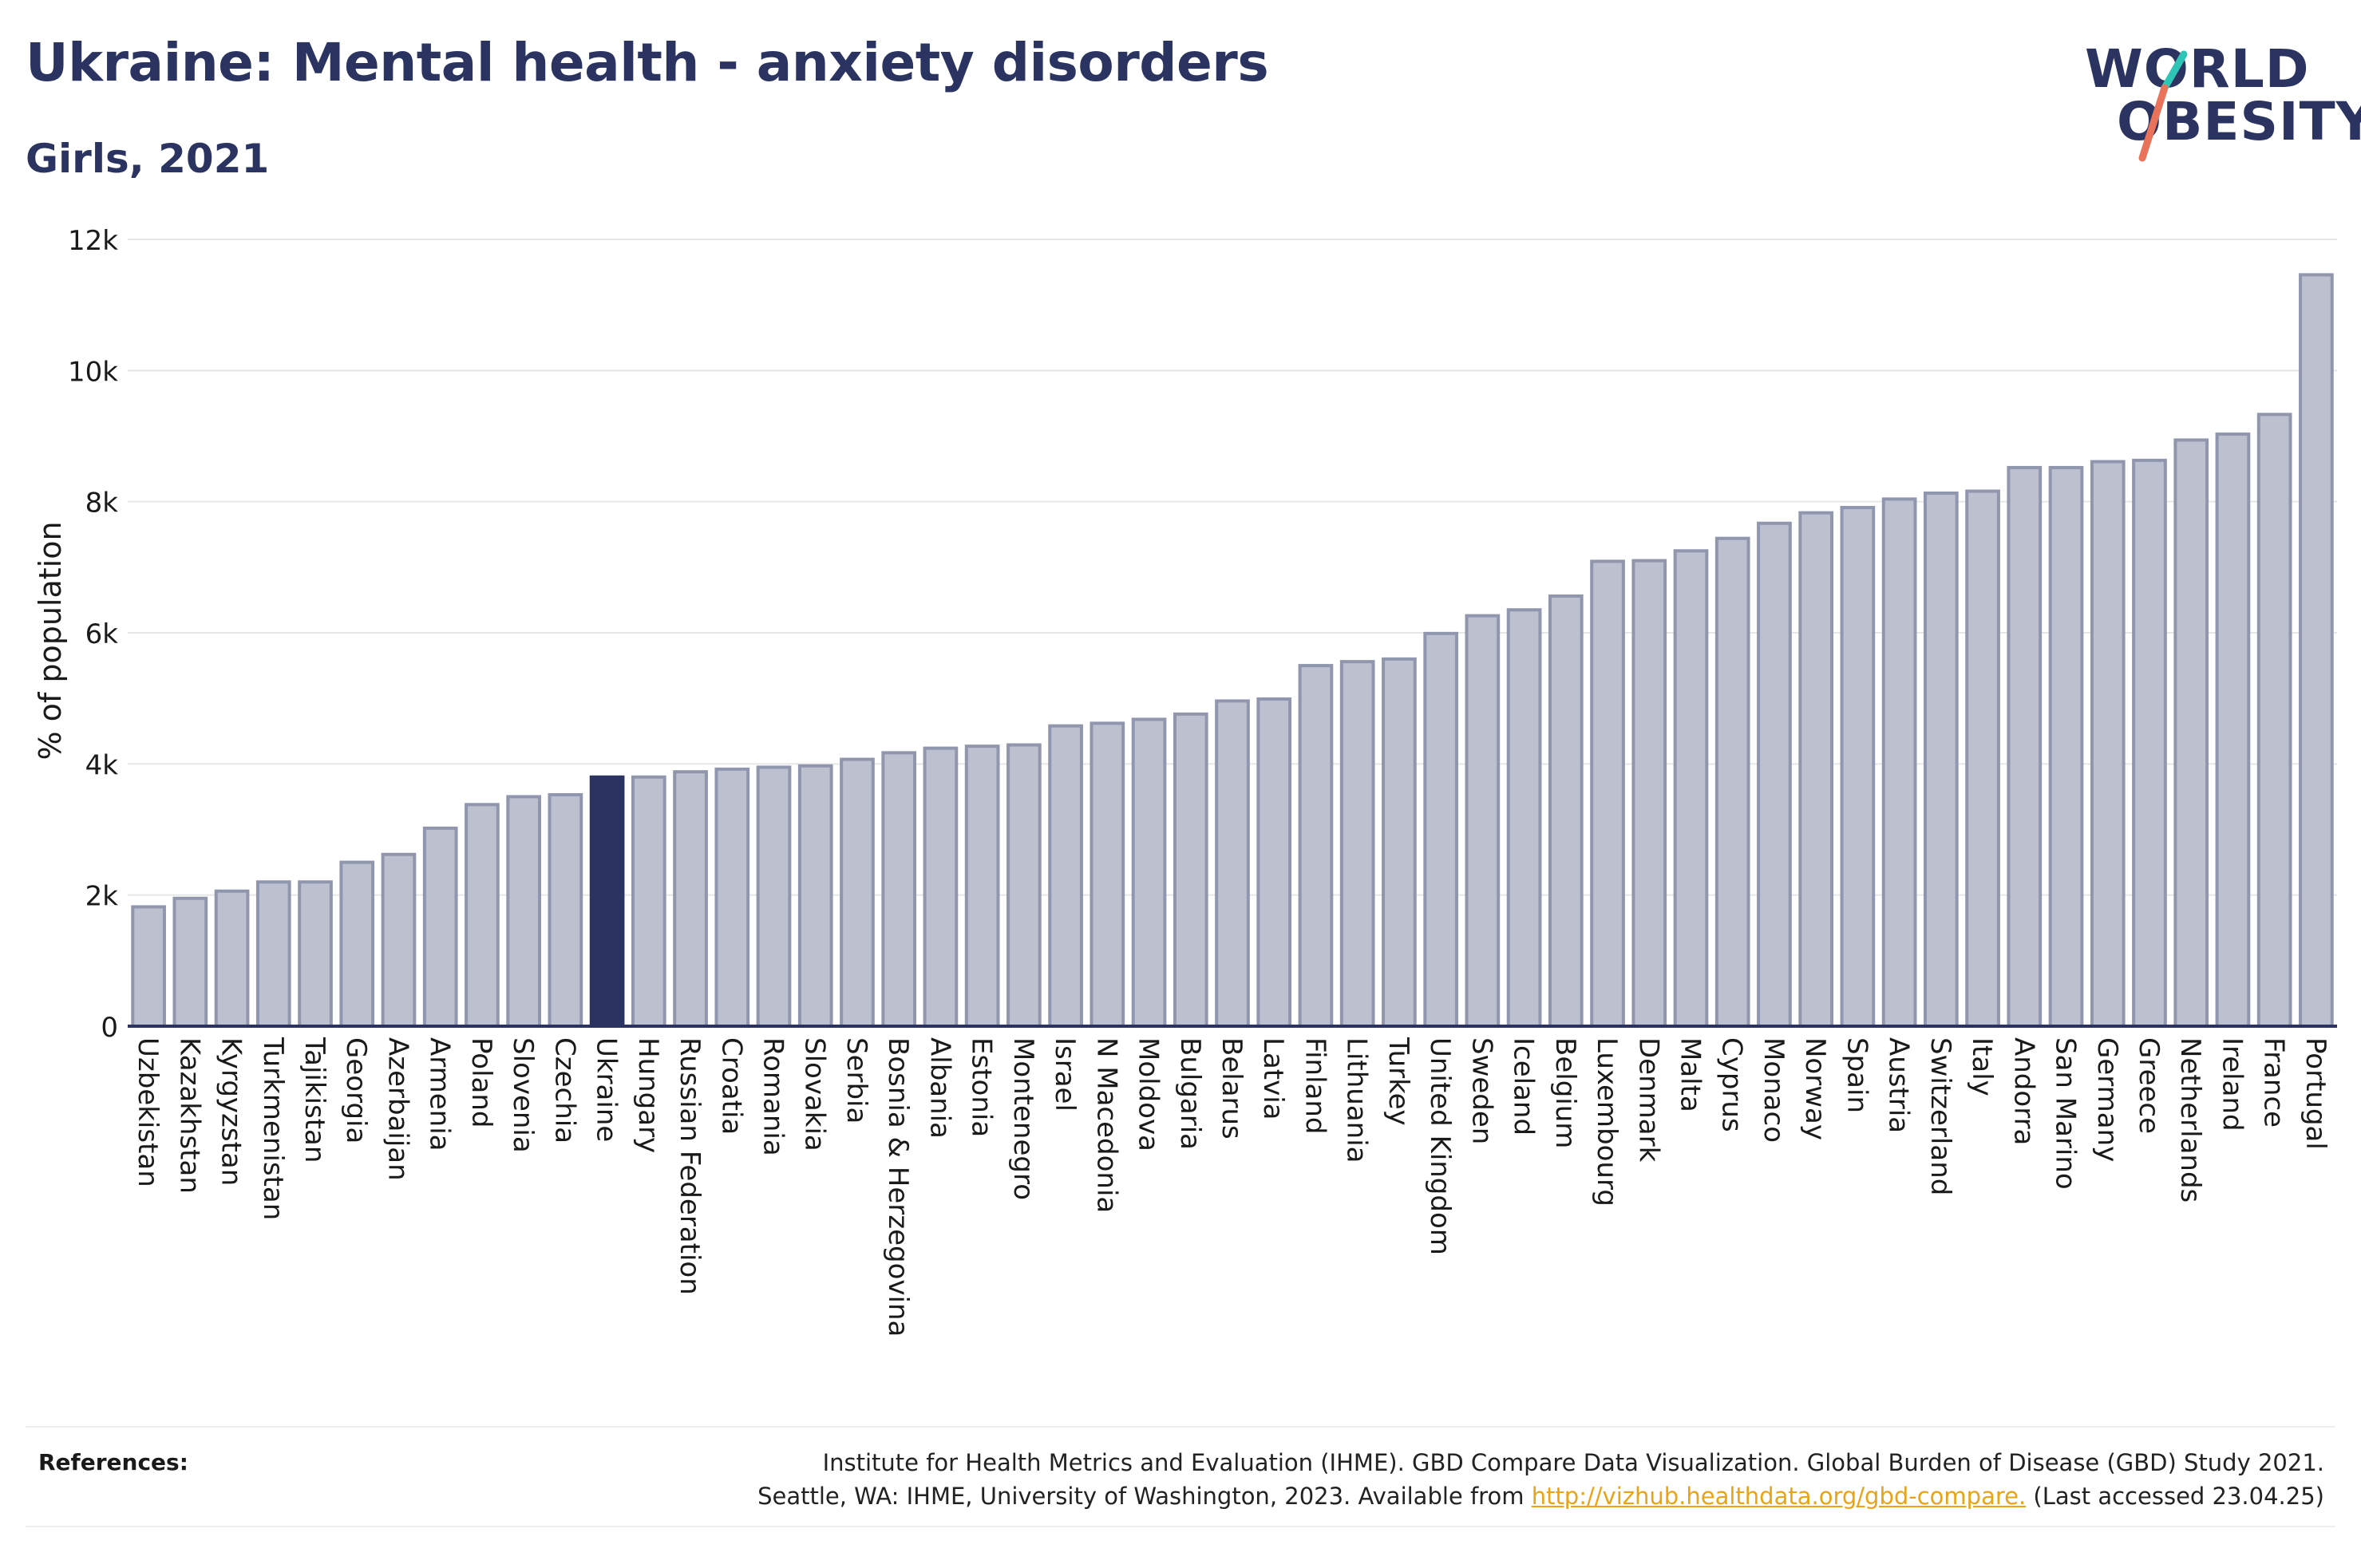 This screenshot has width=2361, height=1568. Describe the element at coordinates (2023, 1091) in the screenshot. I see `x-tick-label: Andorra` at that location.